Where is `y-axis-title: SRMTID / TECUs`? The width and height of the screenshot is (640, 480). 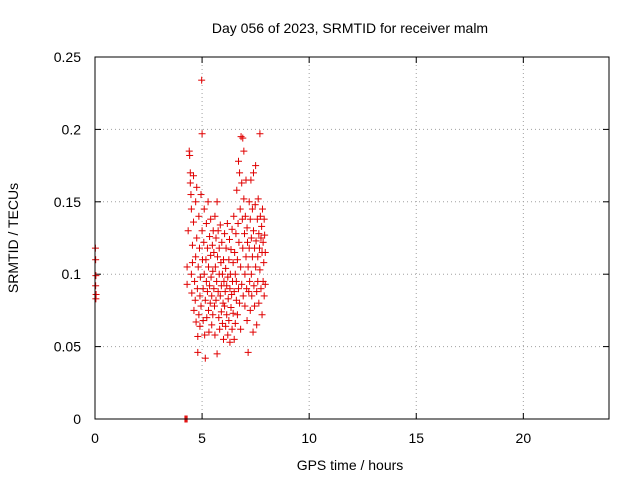
y-axis-title: SRMTID / TECUs is located at coordinates (13, 238).